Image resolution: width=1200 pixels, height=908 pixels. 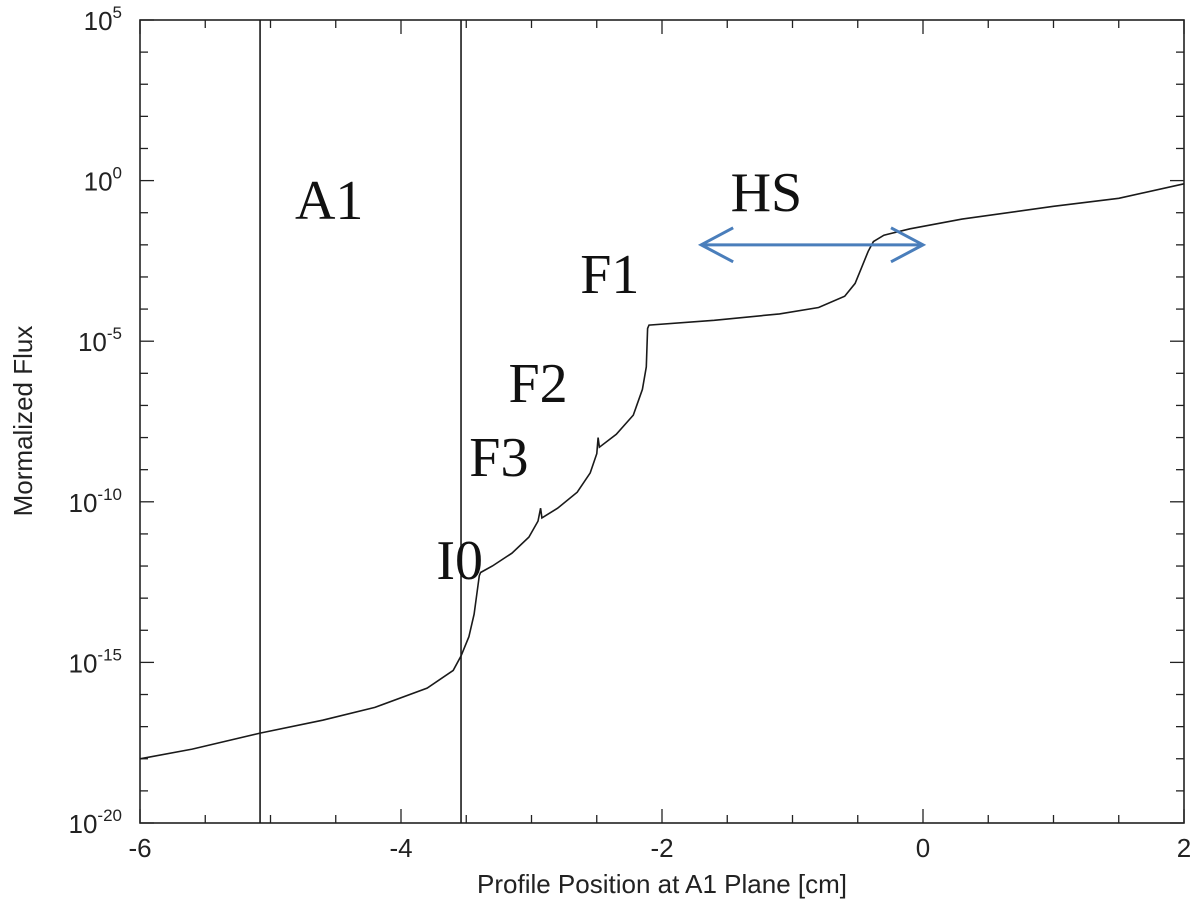 What do you see at coordinates (329, 201) in the screenshot?
I see `annotation-a1: A1` at bounding box center [329, 201].